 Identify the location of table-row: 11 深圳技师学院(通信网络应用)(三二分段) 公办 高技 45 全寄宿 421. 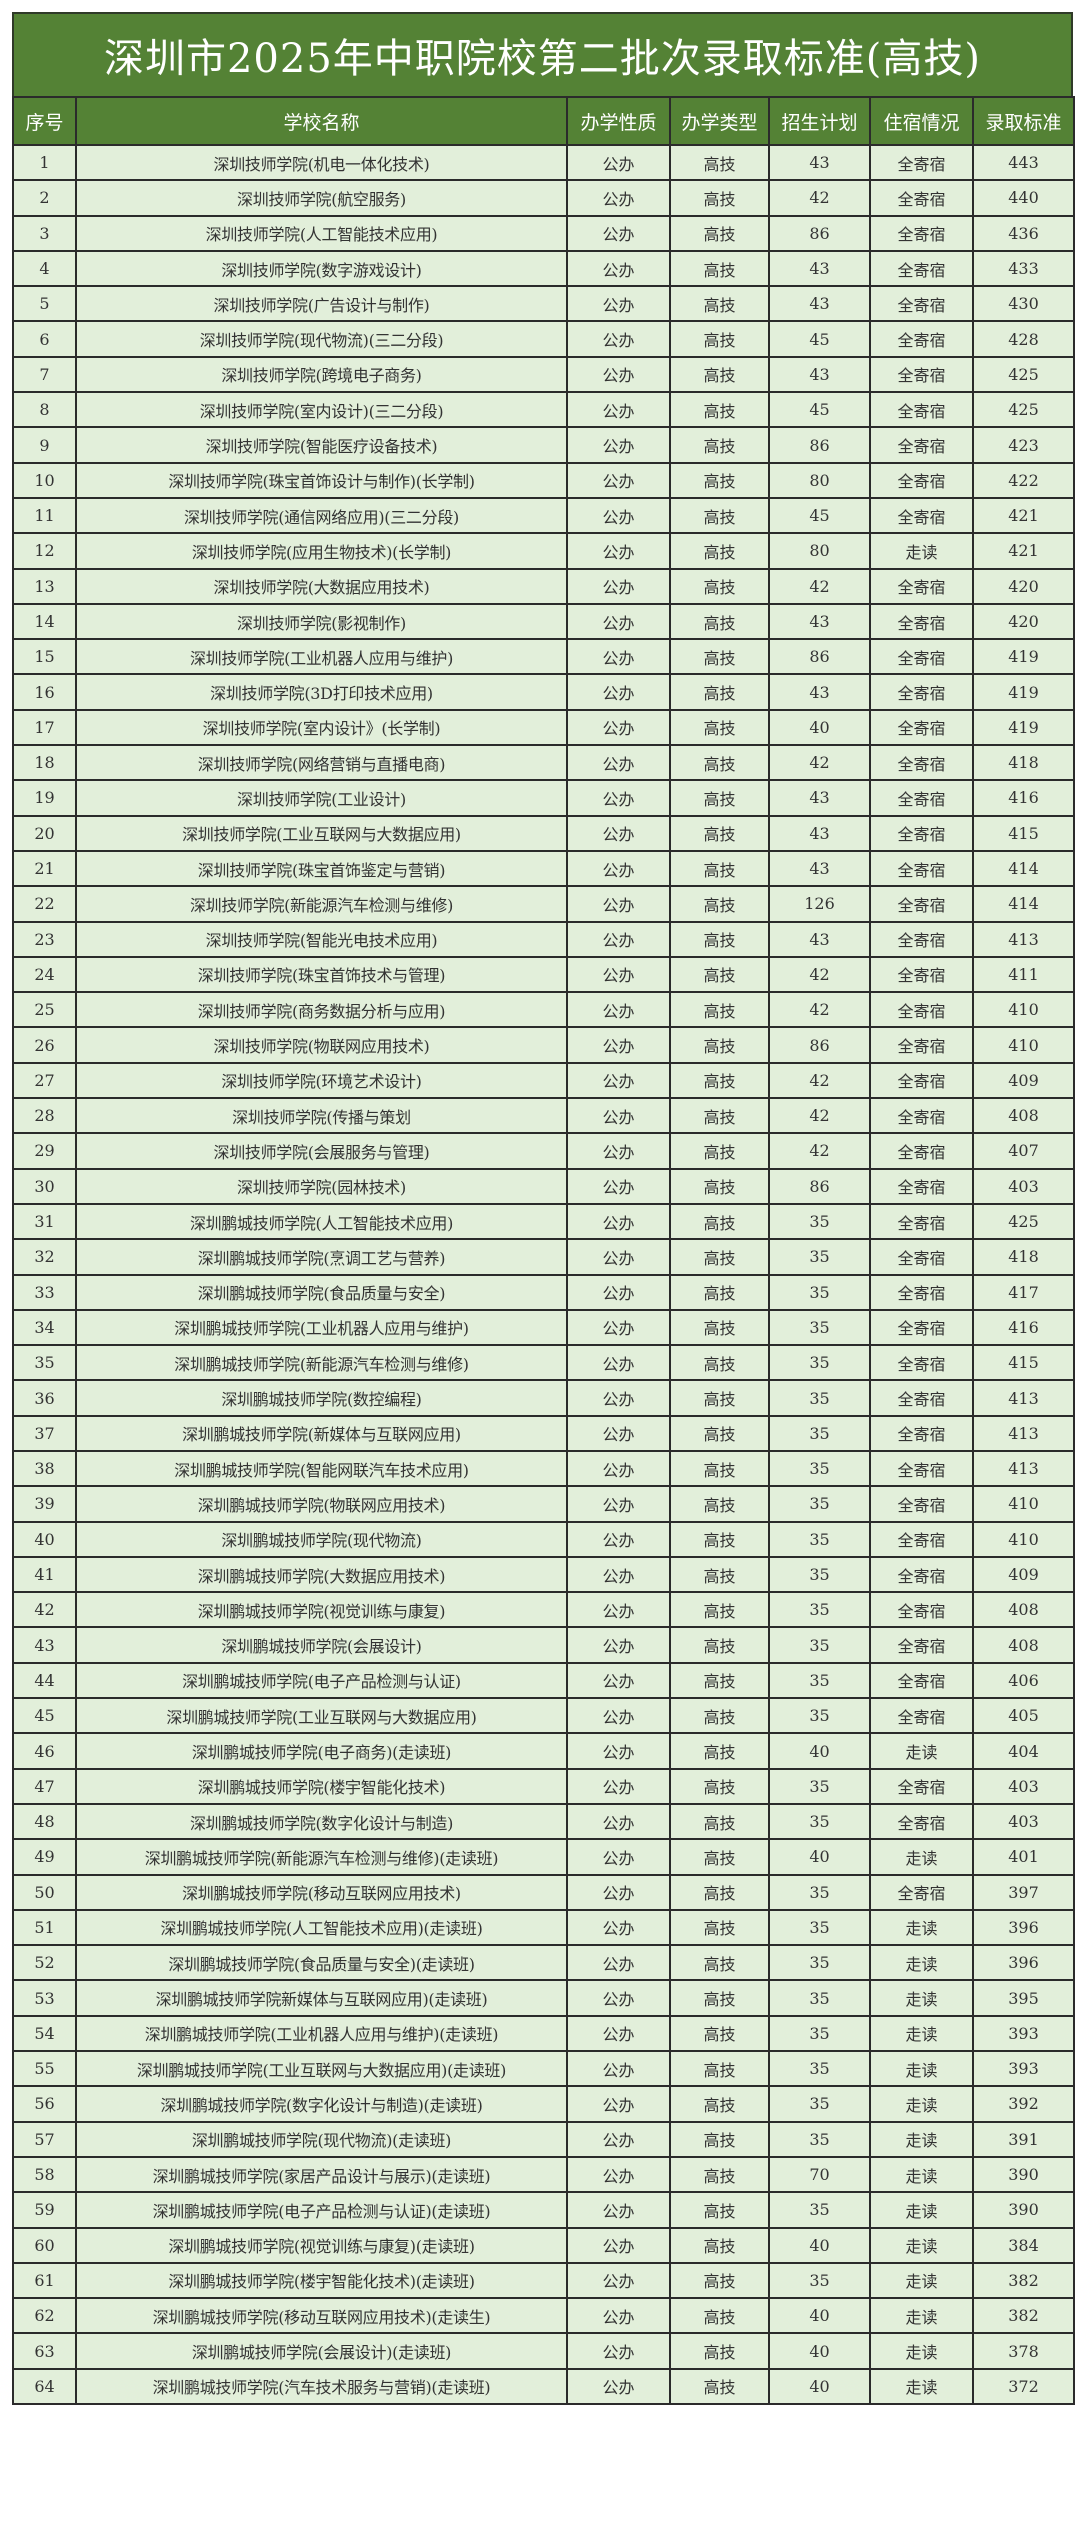
(543, 515).